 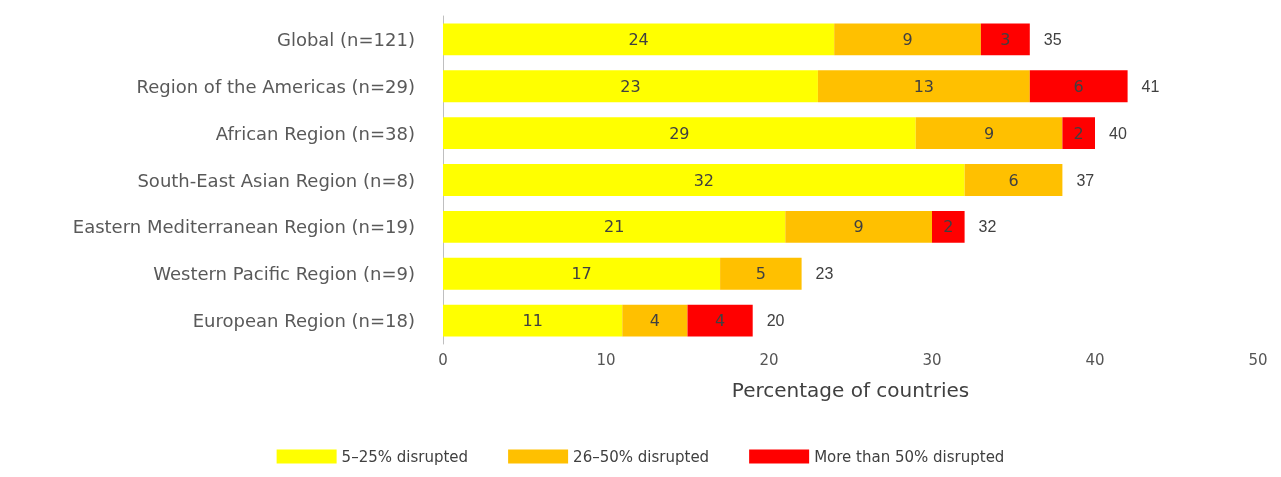 I want to click on x-tick-label: 50, so click(x=1258, y=359).